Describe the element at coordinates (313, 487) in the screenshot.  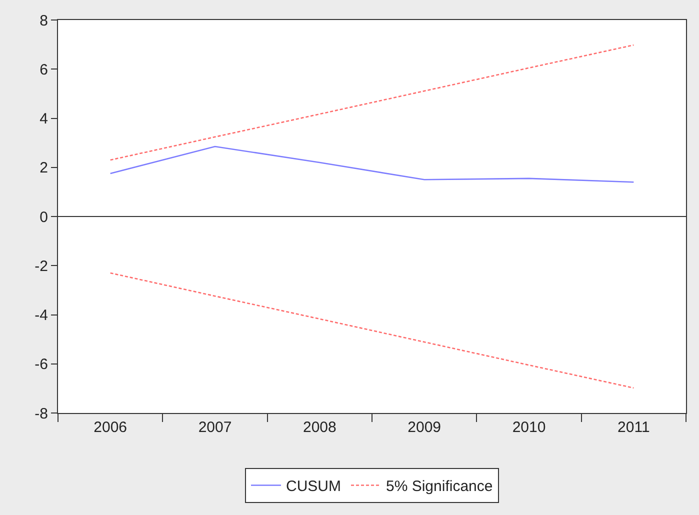
I see `legend-label: CUSUM` at that location.